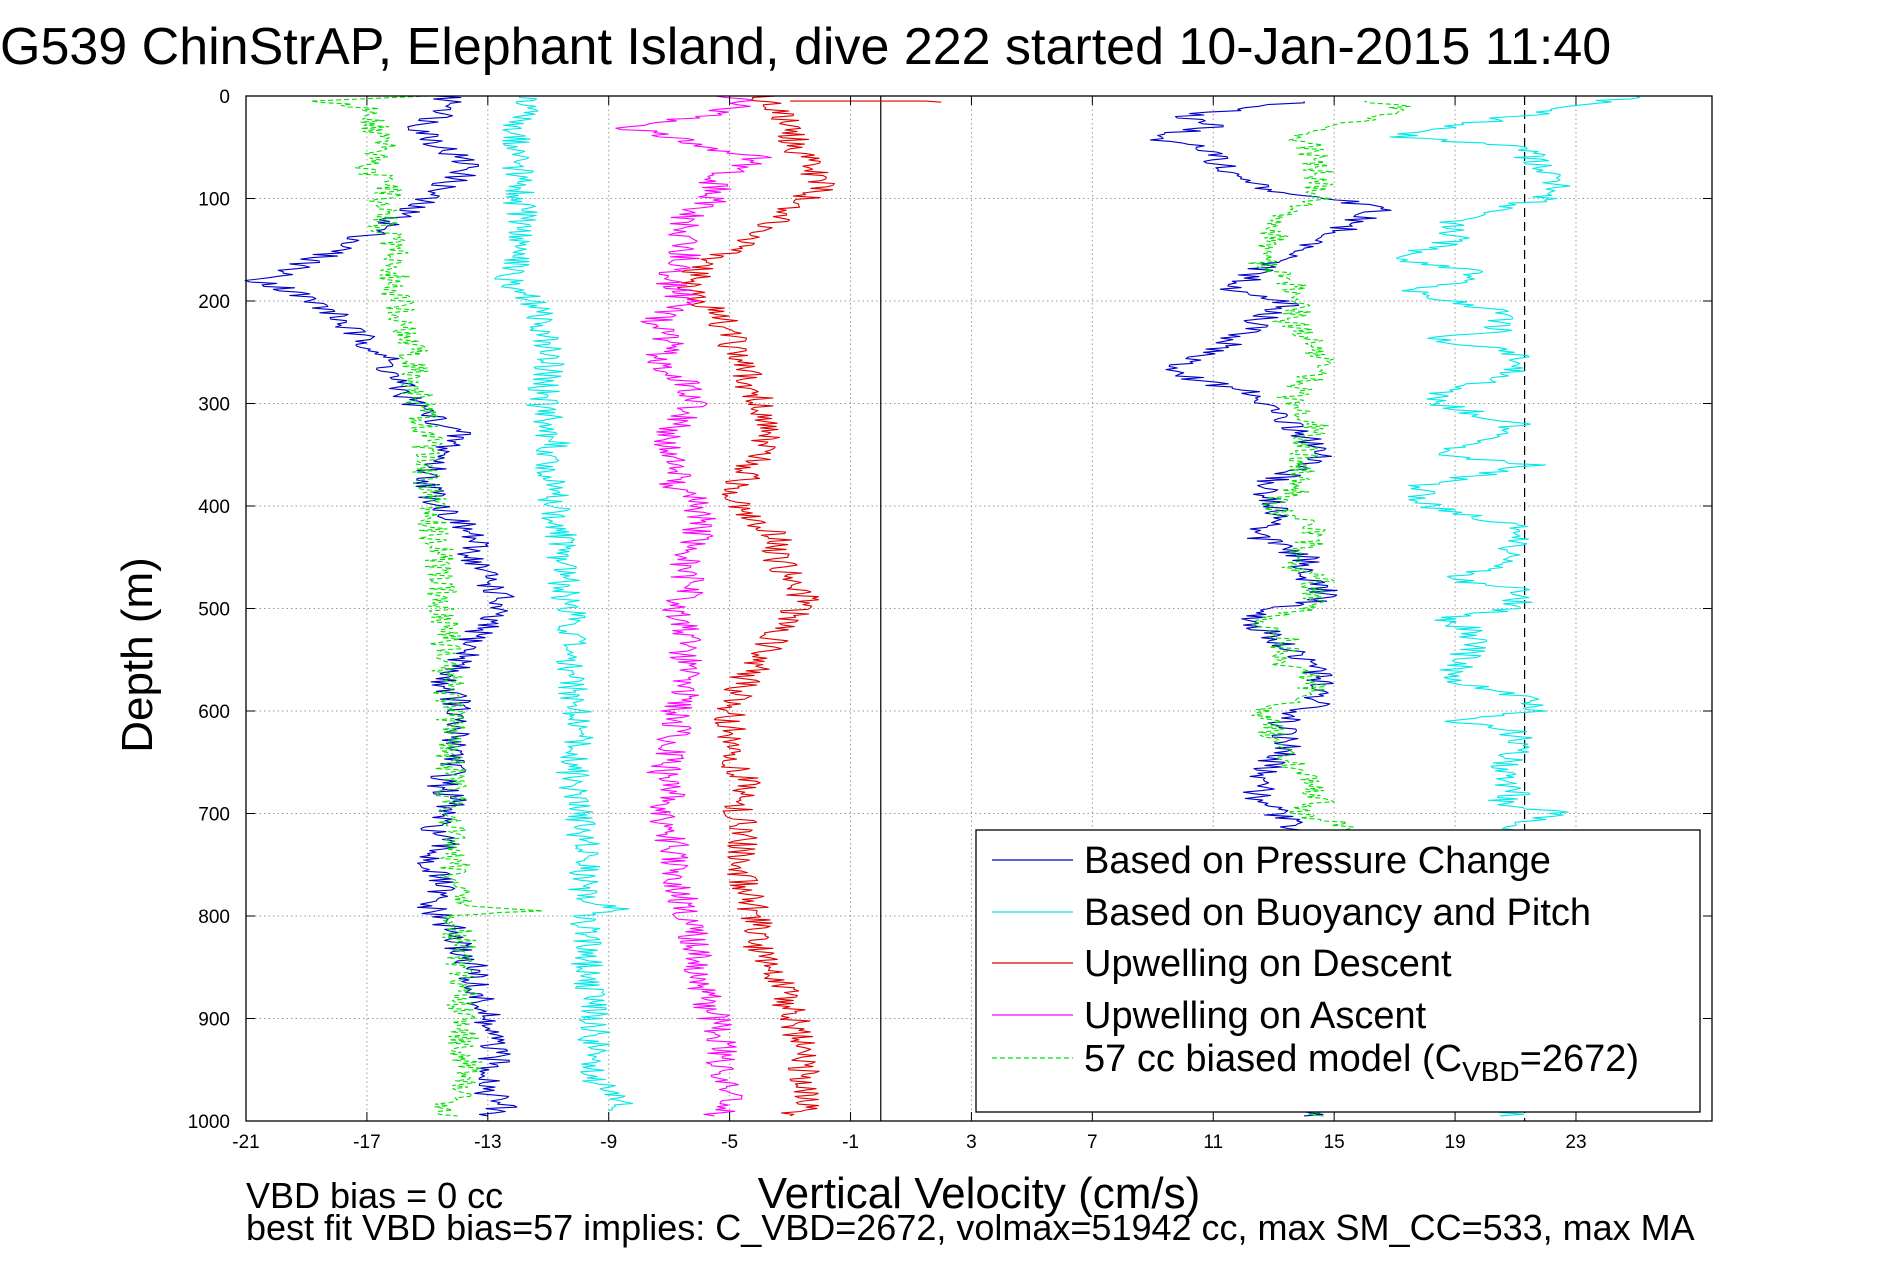 The height and width of the screenshot is (1262, 1891). What do you see at coordinates (214, 302) in the screenshot?
I see `y-tick-label: 200` at bounding box center [214, 302].